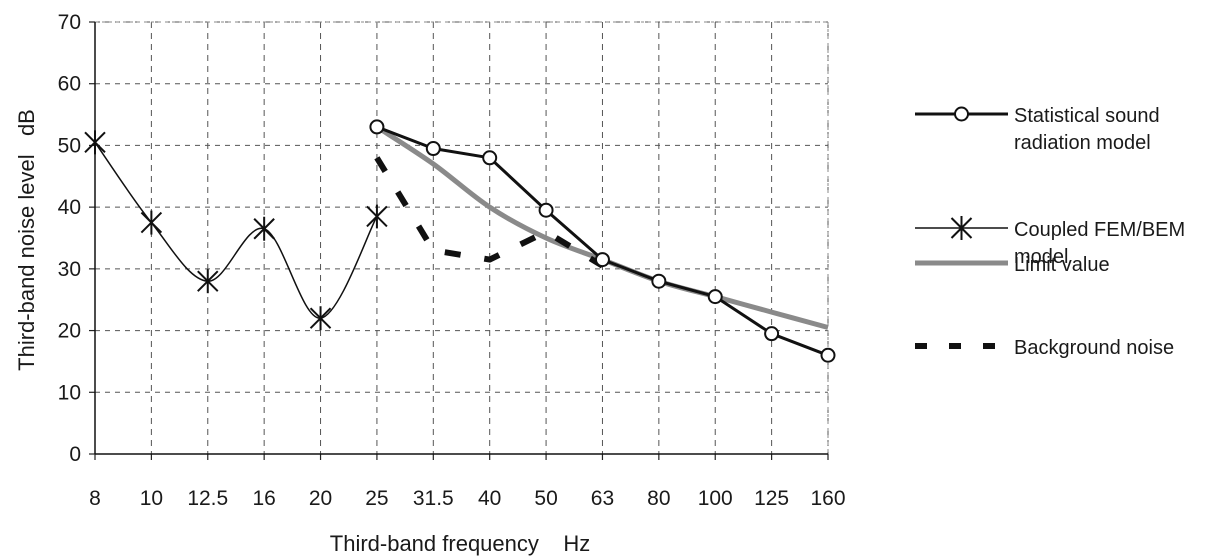  Describe the element at coordinates (69, 145) in the screenshot. I see `y-tick-label: 50` at that location.